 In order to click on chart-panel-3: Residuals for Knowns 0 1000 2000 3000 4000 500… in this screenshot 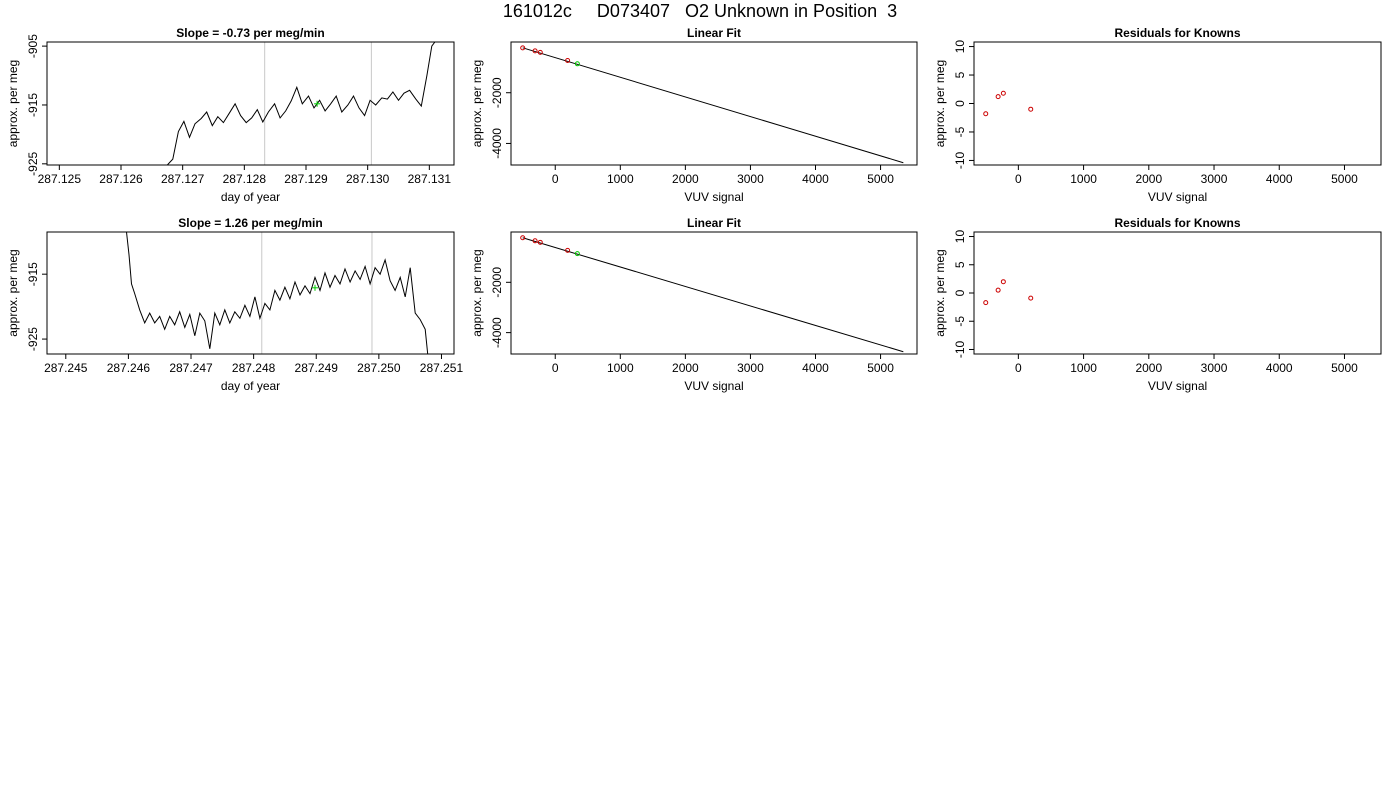, I will do `click(1157, 115)`.